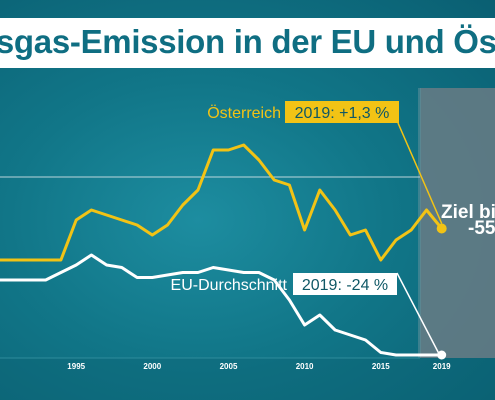 The height and width of the screenshot is (400, 495). I want to click on oesterreich-value-badge, so click(342, 112).